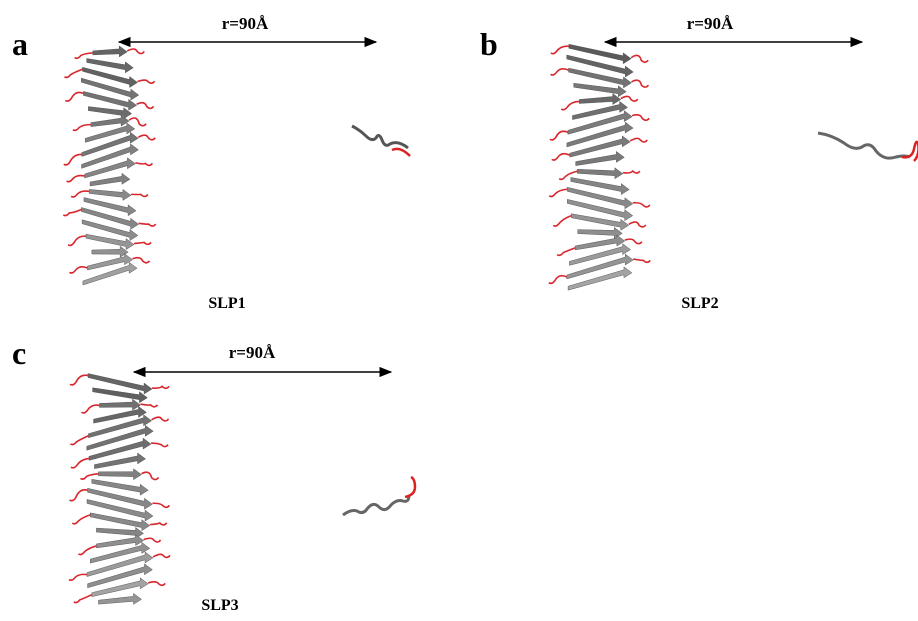 Image resolution: width=918 pixels, height=621 pixels. What do you see at coordinates (219, 605) in the screenshot?
I see `structure-name: SLP3` at bounding box center [219, 605].